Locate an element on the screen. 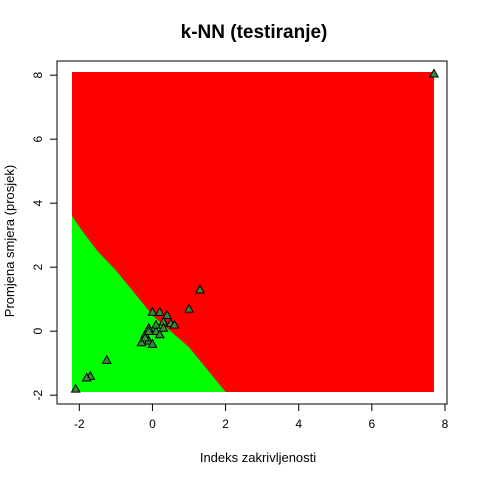  x-tick-label: 8 is located at coordinates (445, 424).